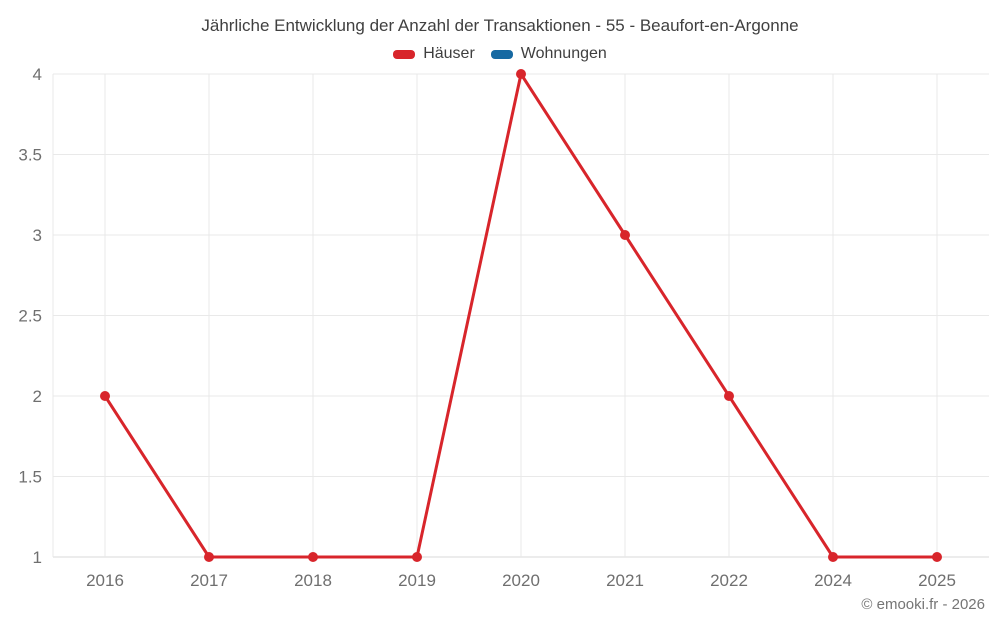 The height and width of the screenshot is (625, 1000). Describe the element at coordinates (729, 396) in the screenshot. I see `data-point-hauser-2022` at that location.